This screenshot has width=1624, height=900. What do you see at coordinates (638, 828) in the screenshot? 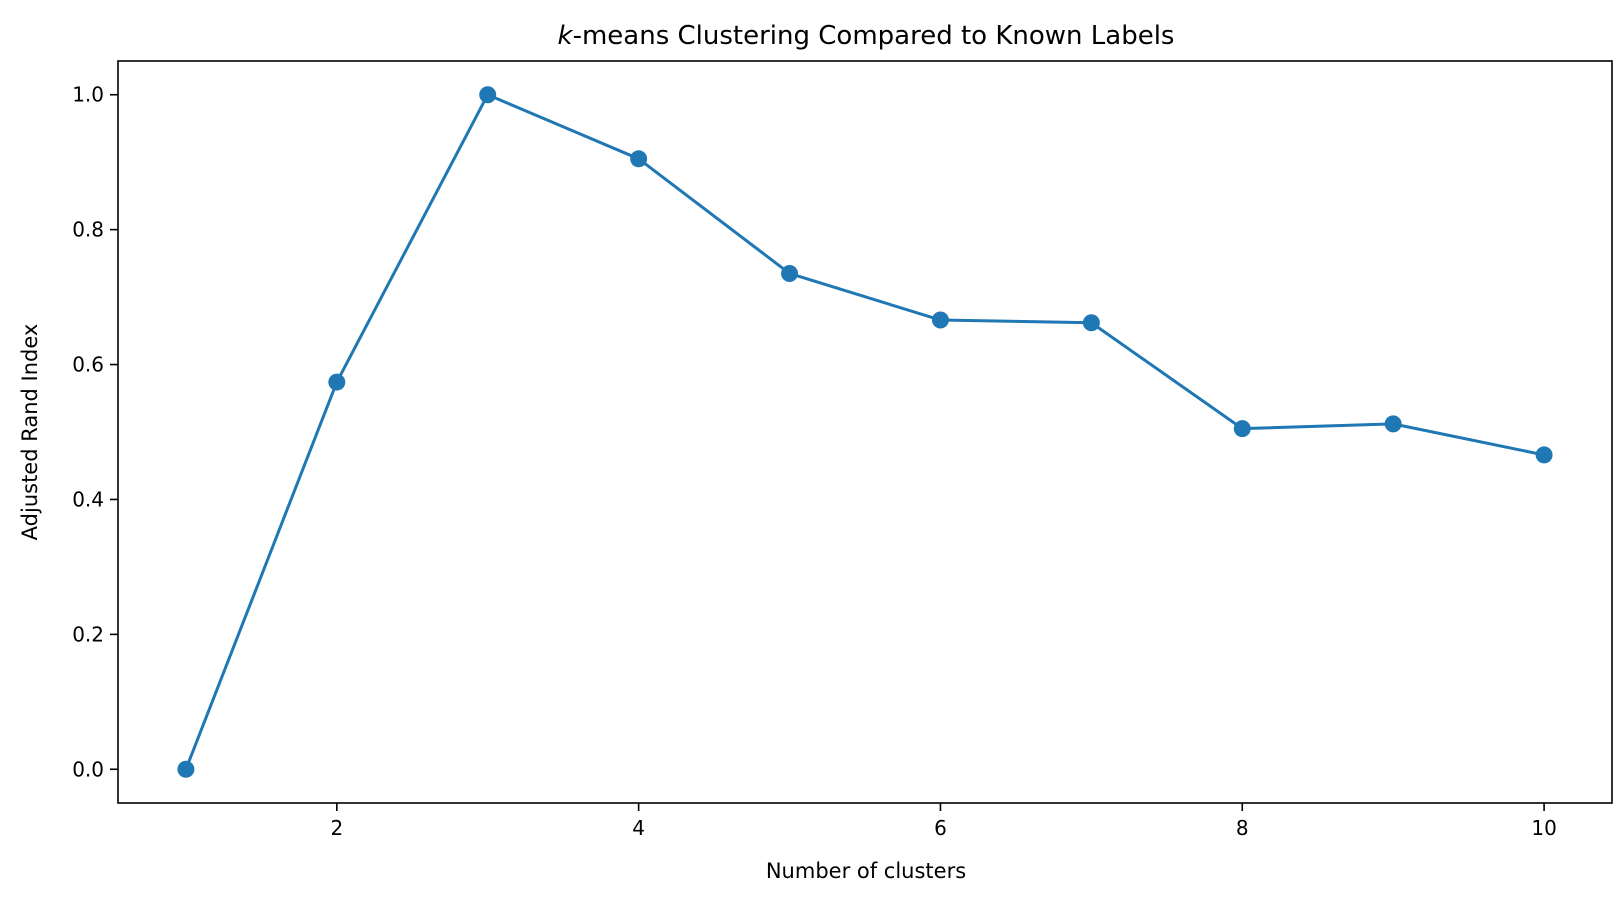
I see `x-tick-label: 4` at bounding box center [638, 828].